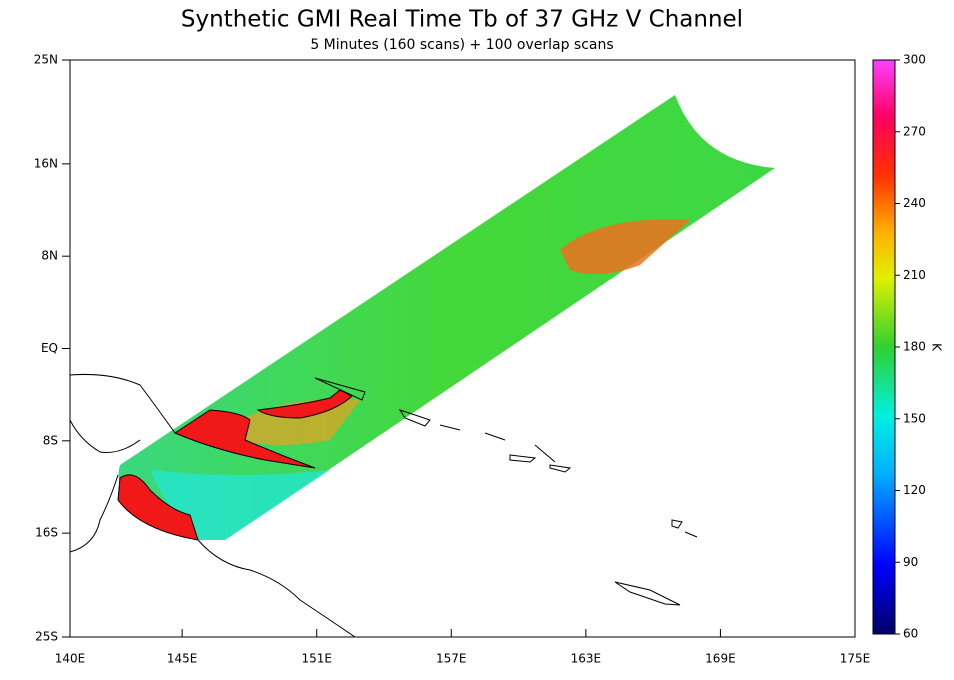 The width and height of the screenshot is (954, 680). I want to click on colorbar-tick-label: 300, so click(914, 60).